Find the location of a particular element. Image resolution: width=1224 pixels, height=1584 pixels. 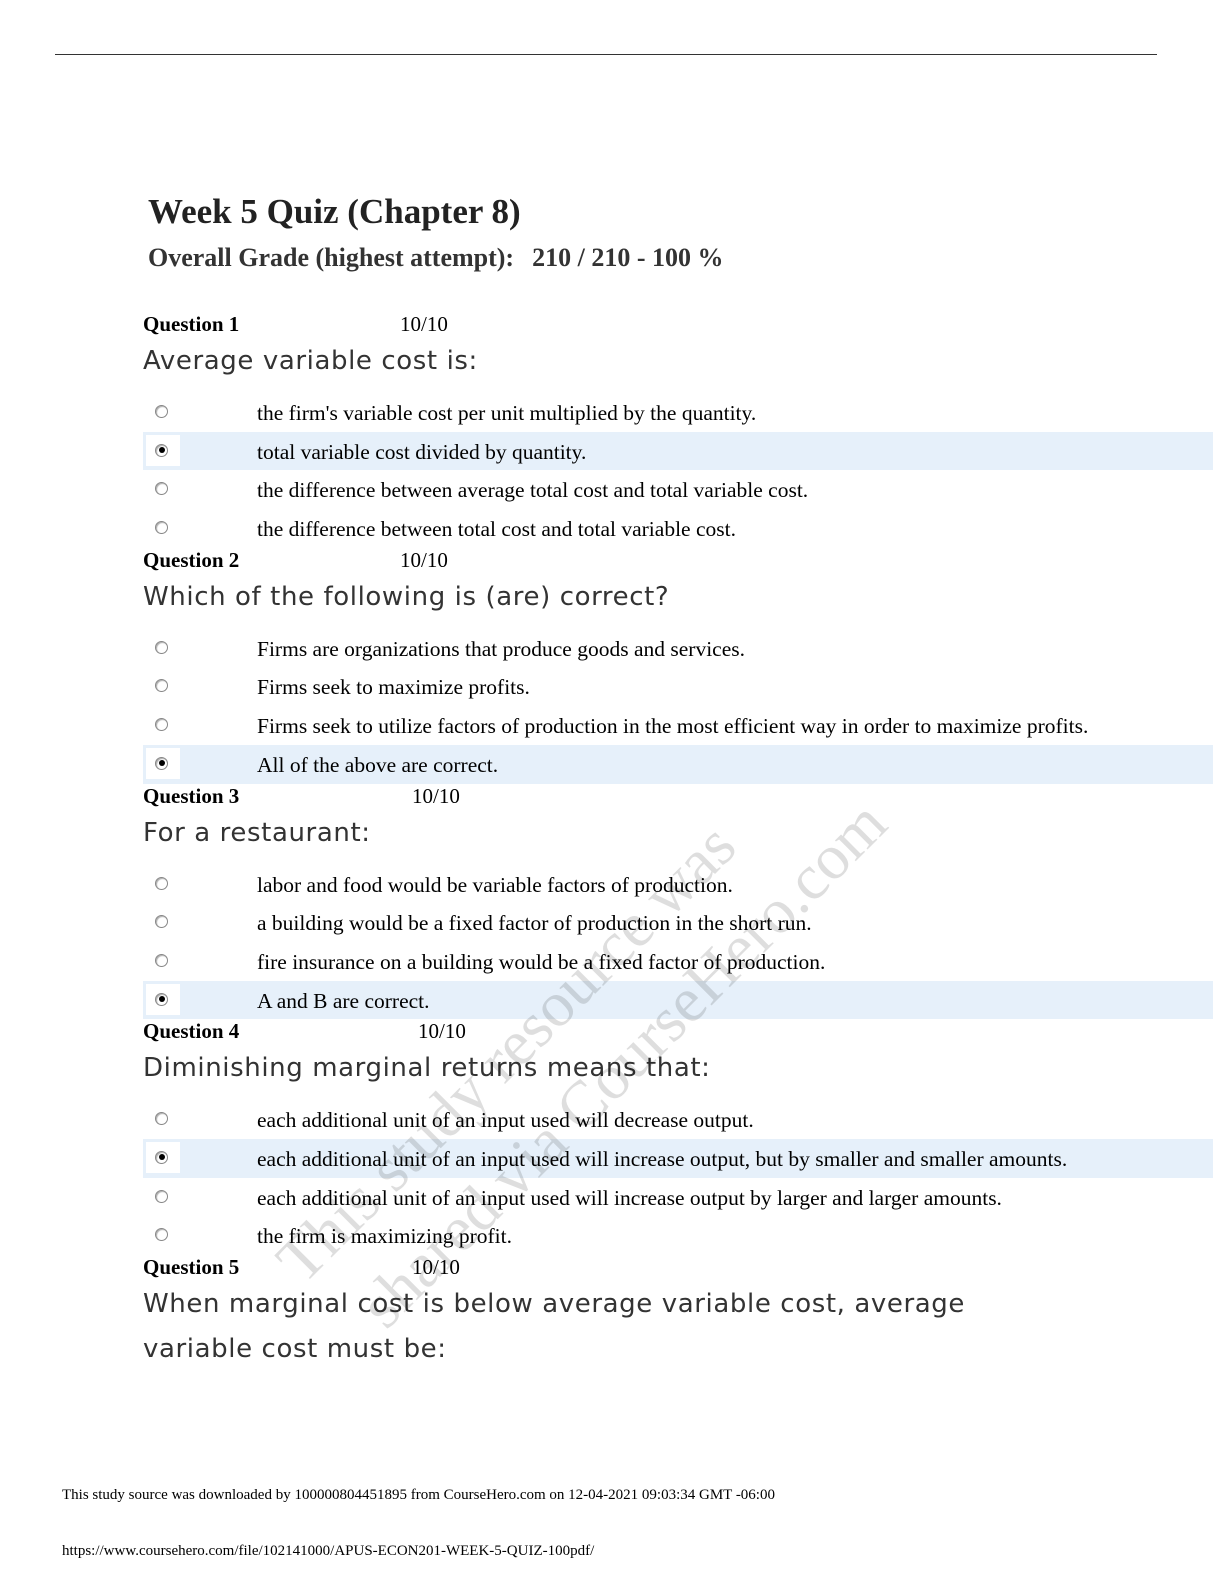

question-prompt: For a restaurant: is located at coordinates (257, 832).